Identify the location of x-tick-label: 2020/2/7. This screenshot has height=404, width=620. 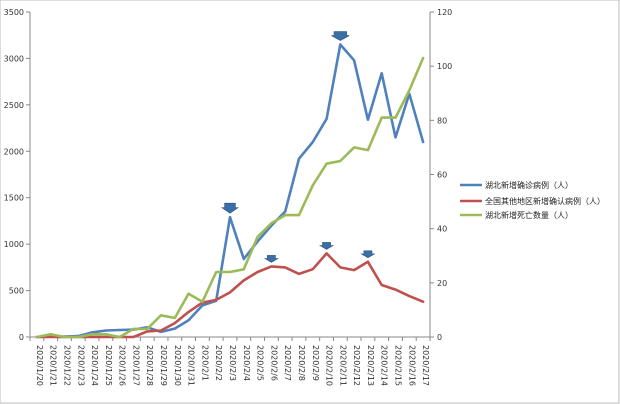
(287, 363).